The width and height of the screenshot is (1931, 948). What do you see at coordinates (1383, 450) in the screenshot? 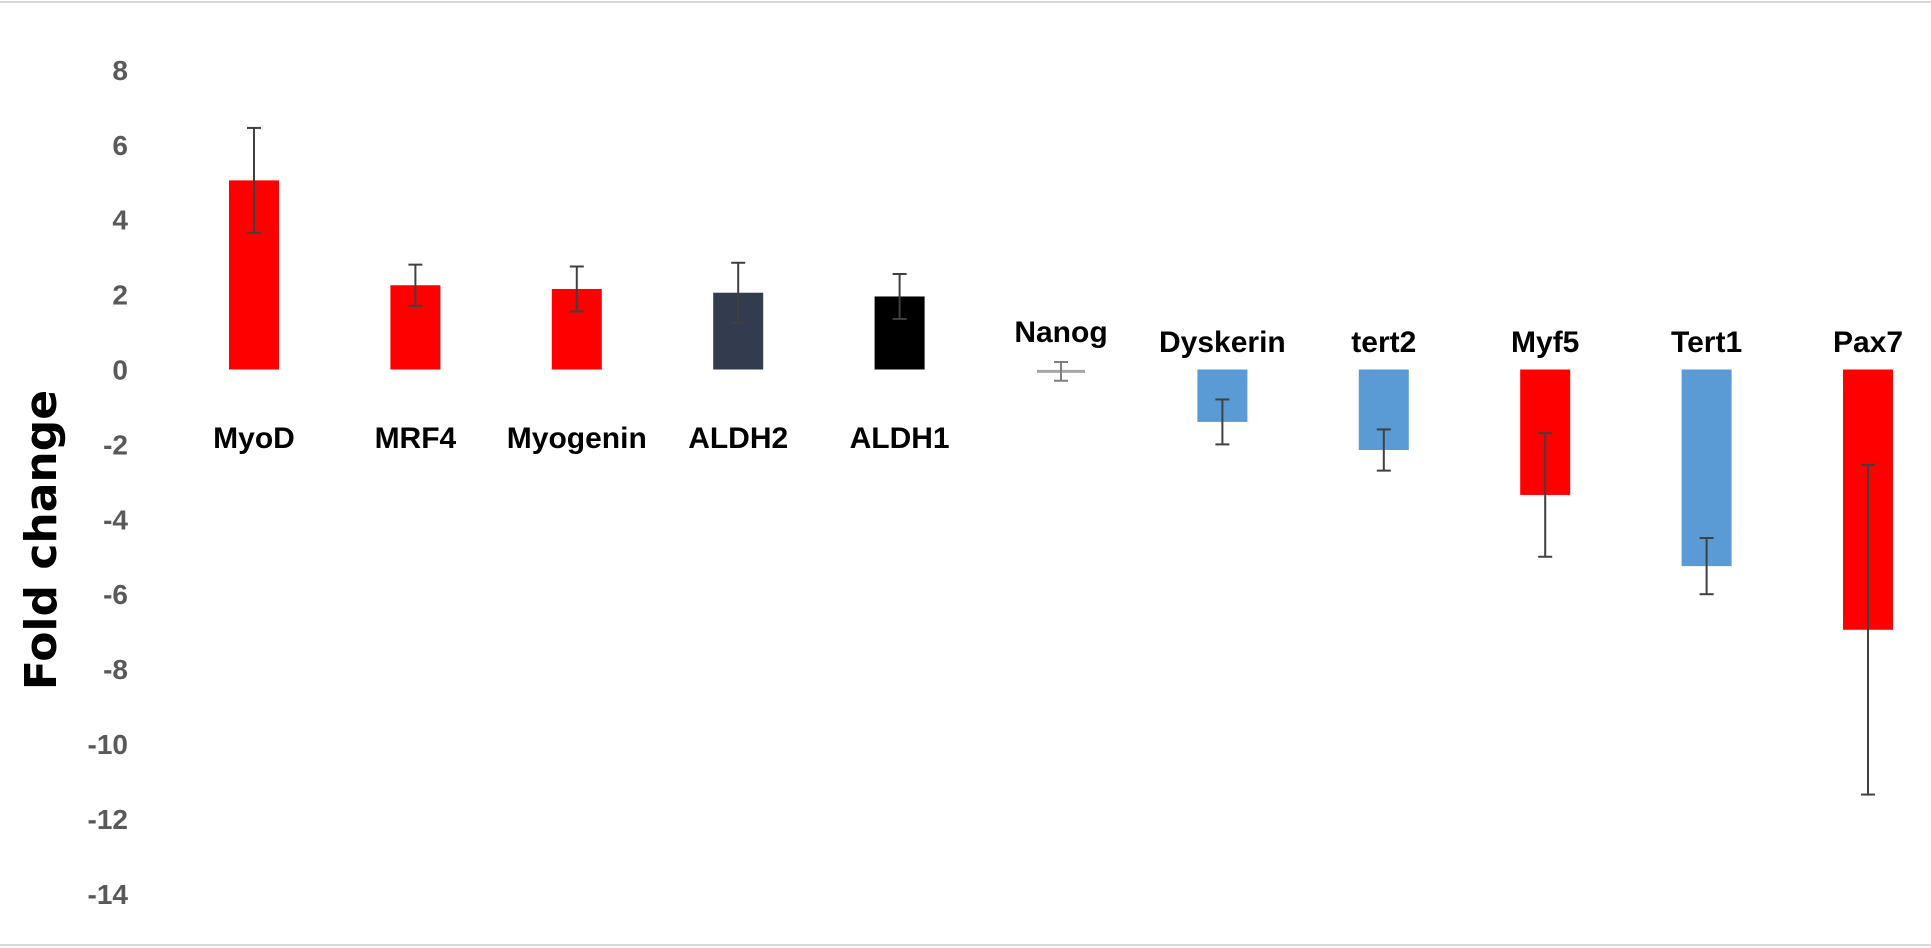
I see `error-bar-tert2` at bounding box center [1383, 450].